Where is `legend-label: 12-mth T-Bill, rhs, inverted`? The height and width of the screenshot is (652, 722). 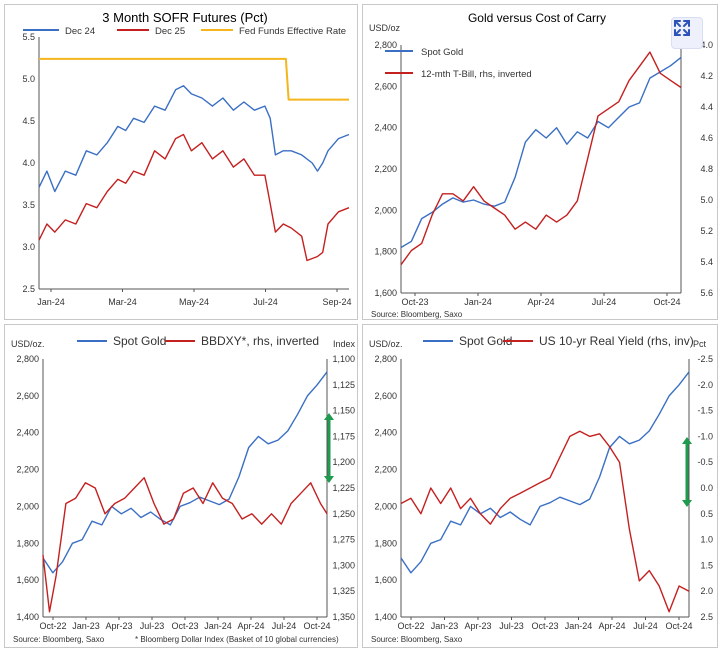
legend-label: 12-mth T-Bill, rhs, inverted is located at coordinates (476, 74).